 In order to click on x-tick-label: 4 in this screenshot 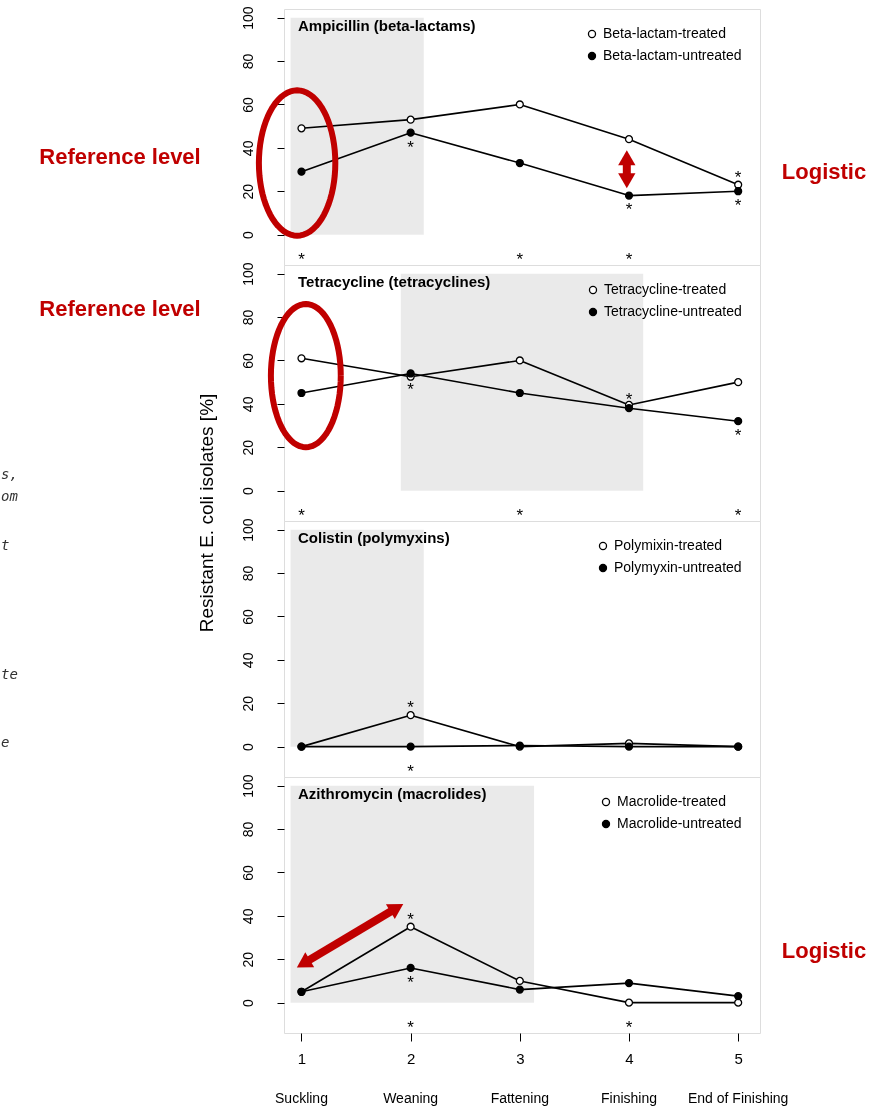, I will do `click(629, 1058)`.